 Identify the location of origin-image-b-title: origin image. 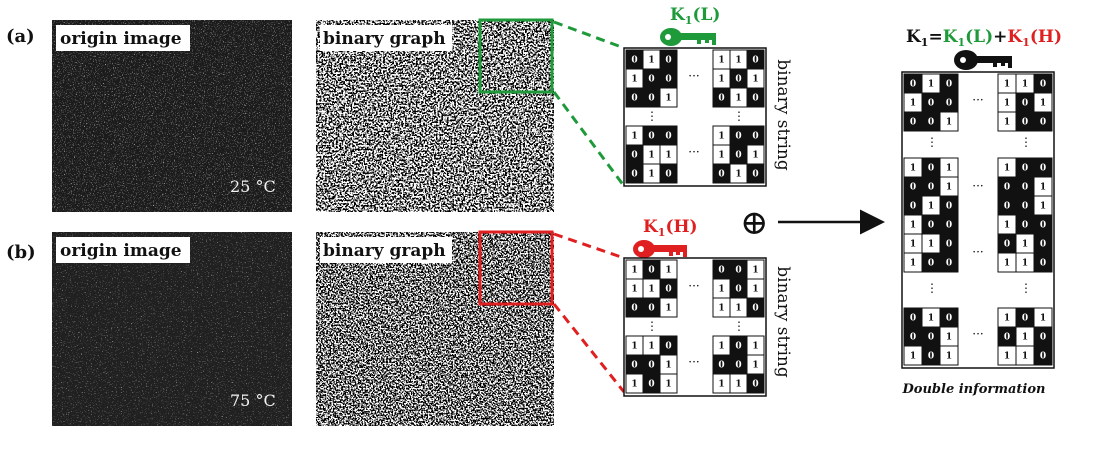
(121, 251).